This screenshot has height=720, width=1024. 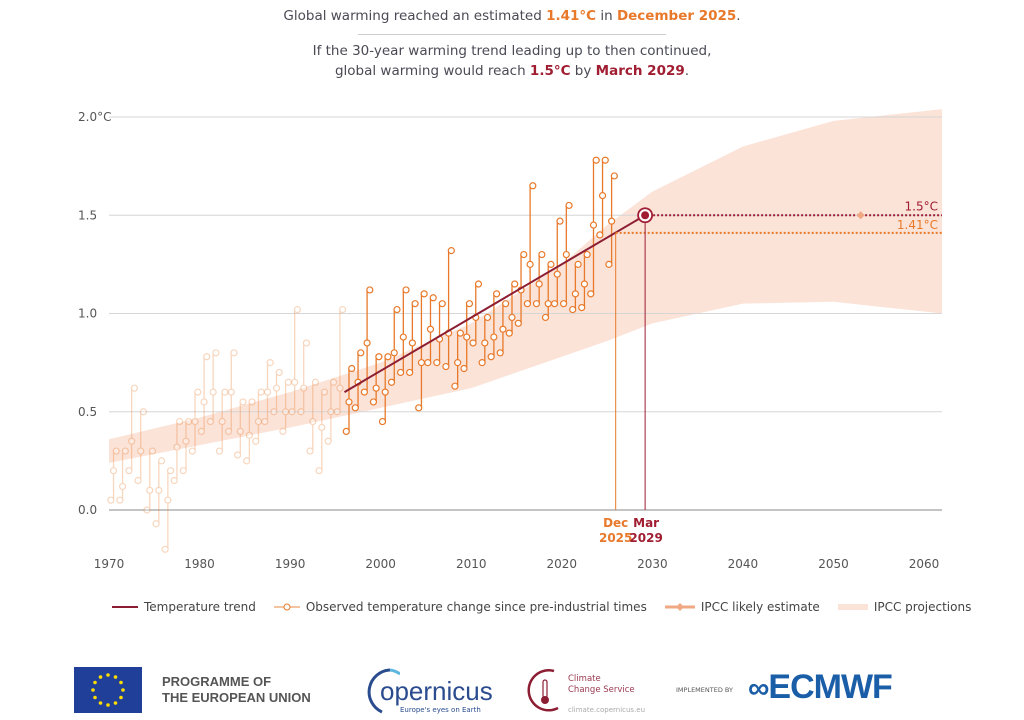 I want to click on current-level-label: 1.41°C, so click(x=917, y=225).